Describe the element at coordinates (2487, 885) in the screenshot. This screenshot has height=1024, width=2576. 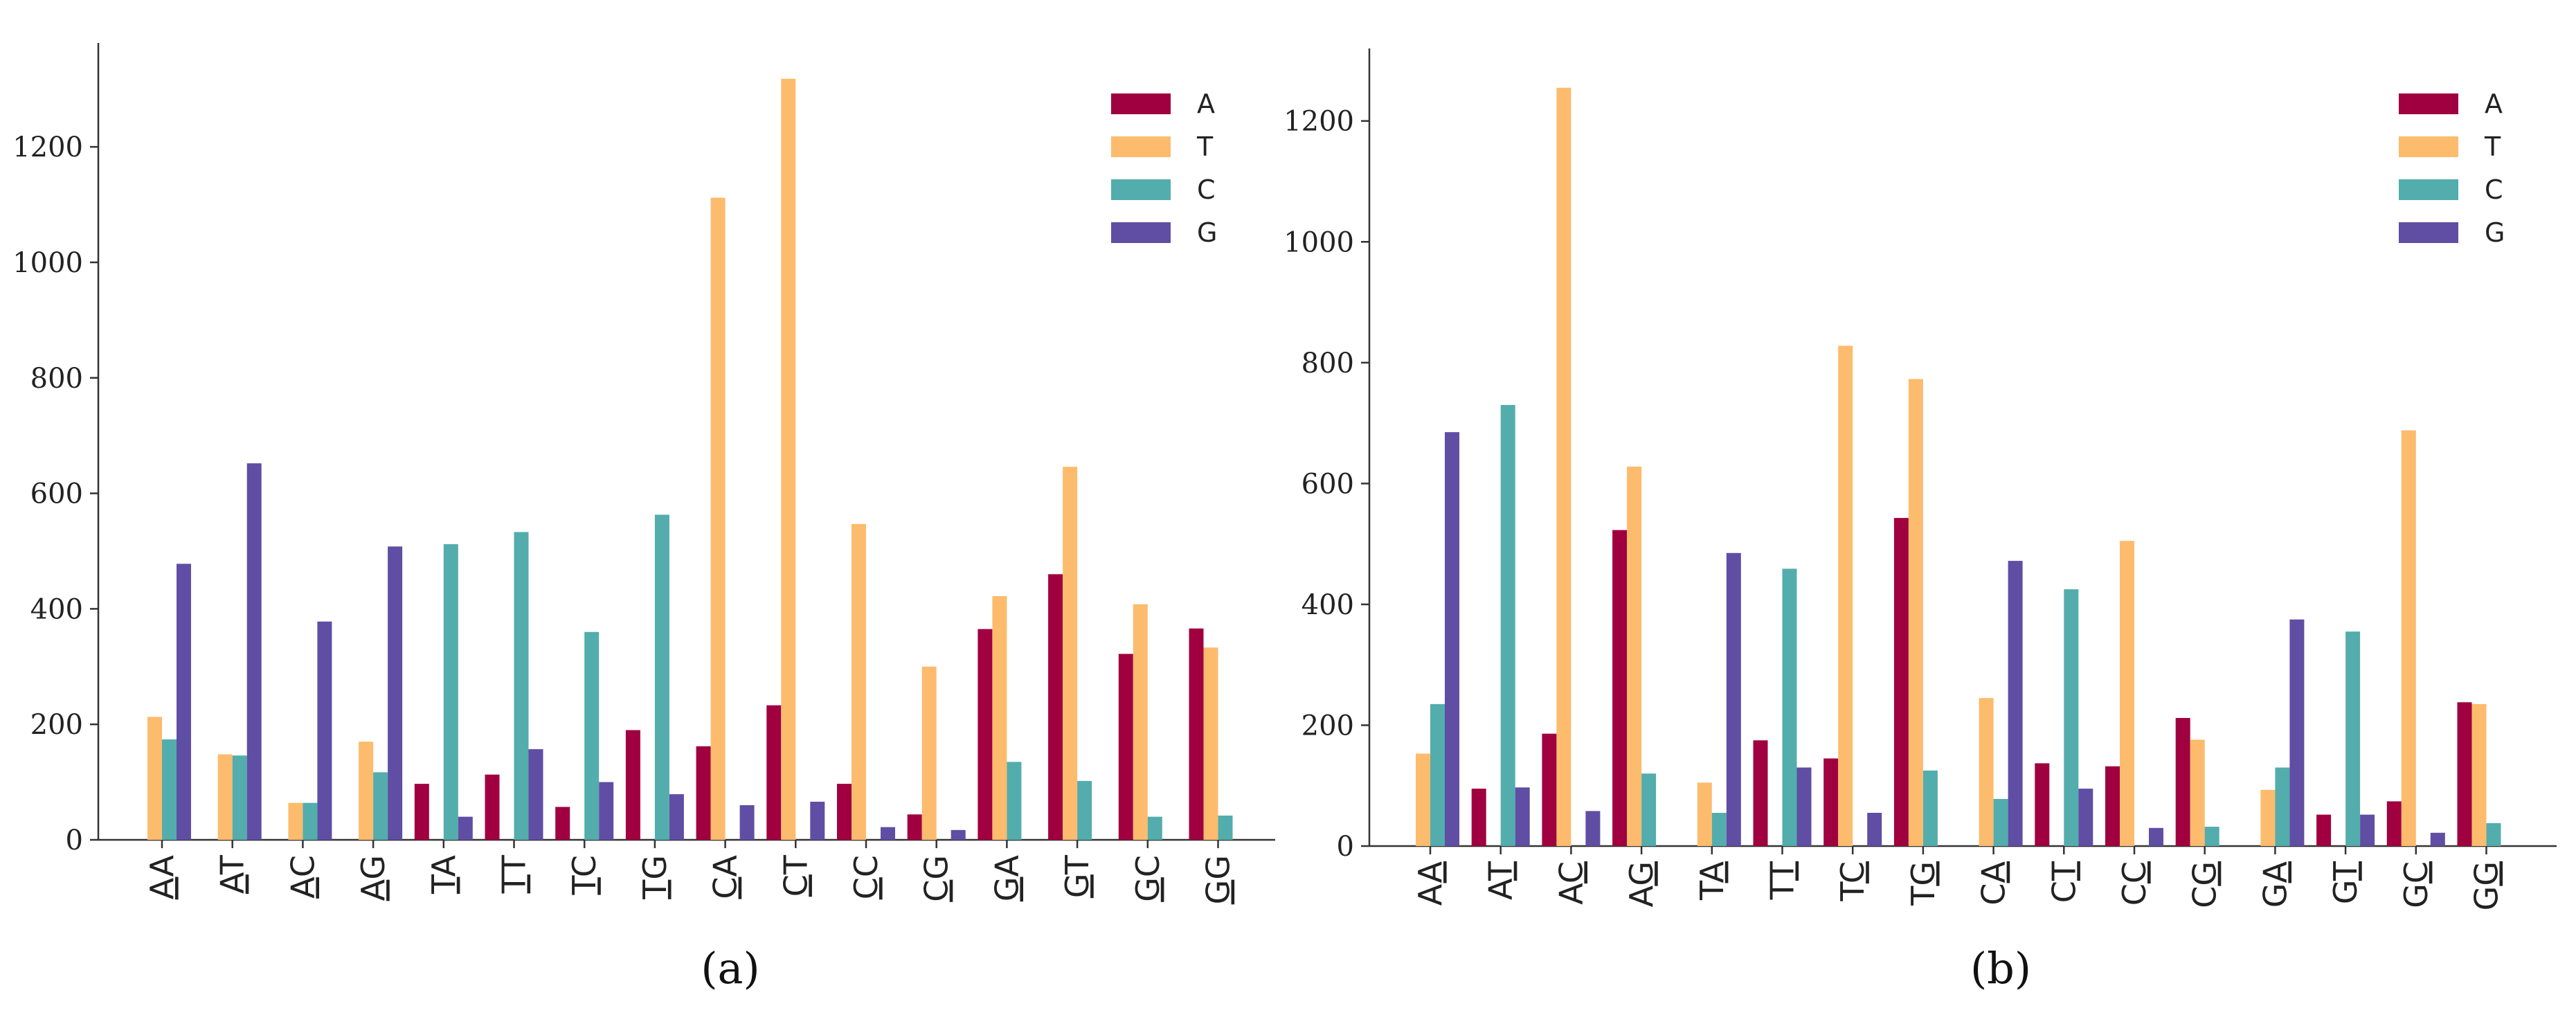
I see `x-tick-label-group: GG` at that location.